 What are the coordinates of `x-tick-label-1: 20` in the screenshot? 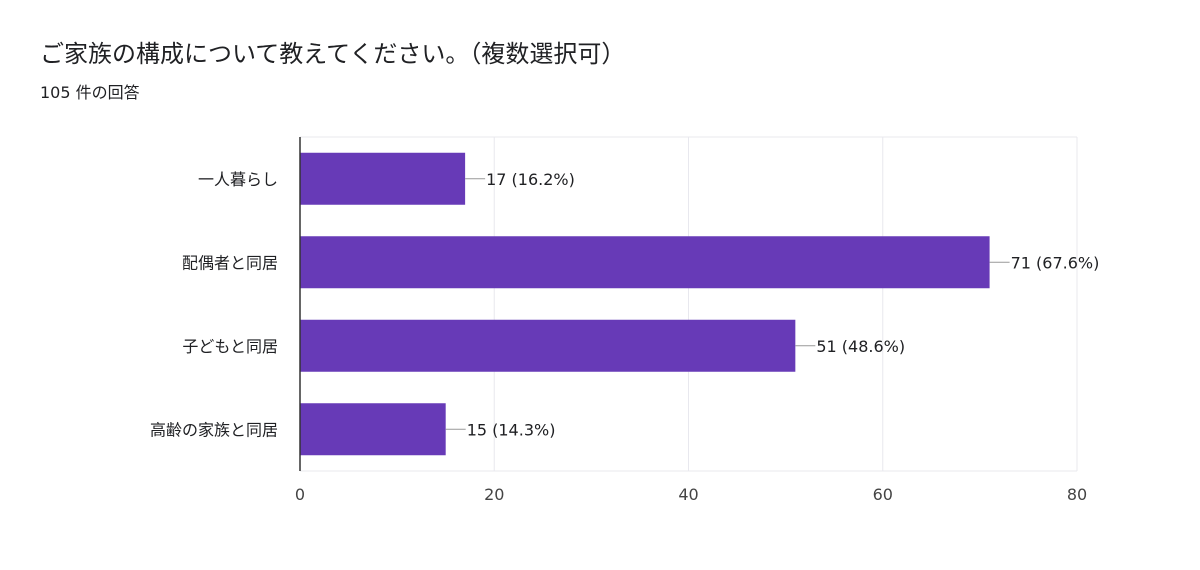 It's located at (494, 494).